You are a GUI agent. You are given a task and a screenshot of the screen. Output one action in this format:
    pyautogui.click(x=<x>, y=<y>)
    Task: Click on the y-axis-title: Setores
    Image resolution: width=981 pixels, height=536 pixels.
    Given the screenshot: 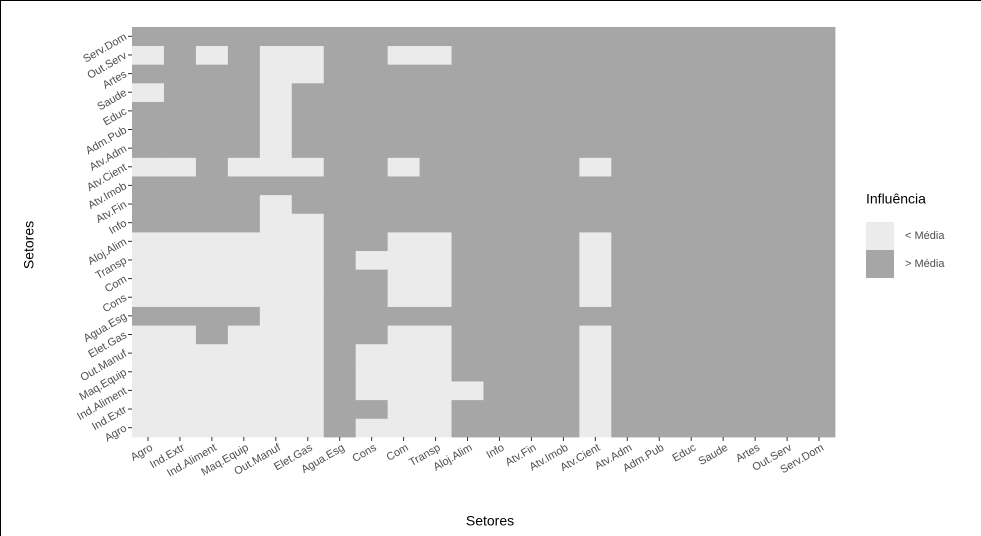 What is the action you would take?
    pyautogui.click(x=29, y=245)
    